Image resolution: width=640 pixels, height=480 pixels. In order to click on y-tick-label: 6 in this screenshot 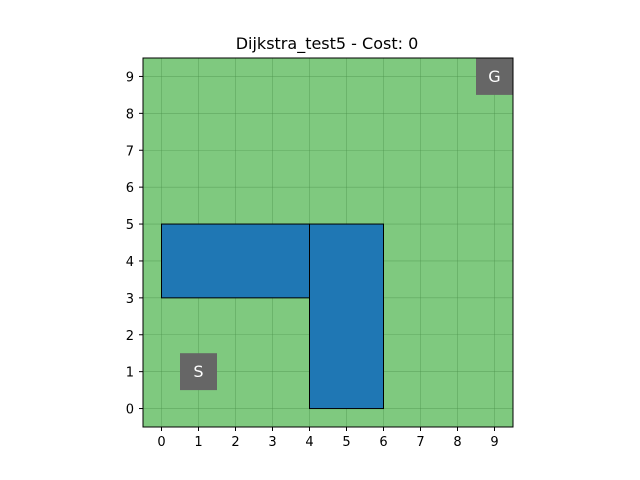, I will do `click(130, 188)`.